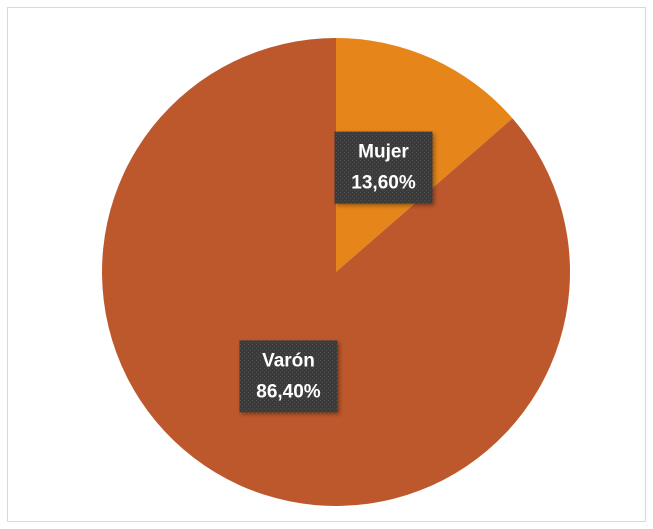 Image resolution: width=653 pixels, height=529 pixels. Describe the element at coordinates (288, 360) in the screenshot. I see `slice-category-label: Varón` at that location.